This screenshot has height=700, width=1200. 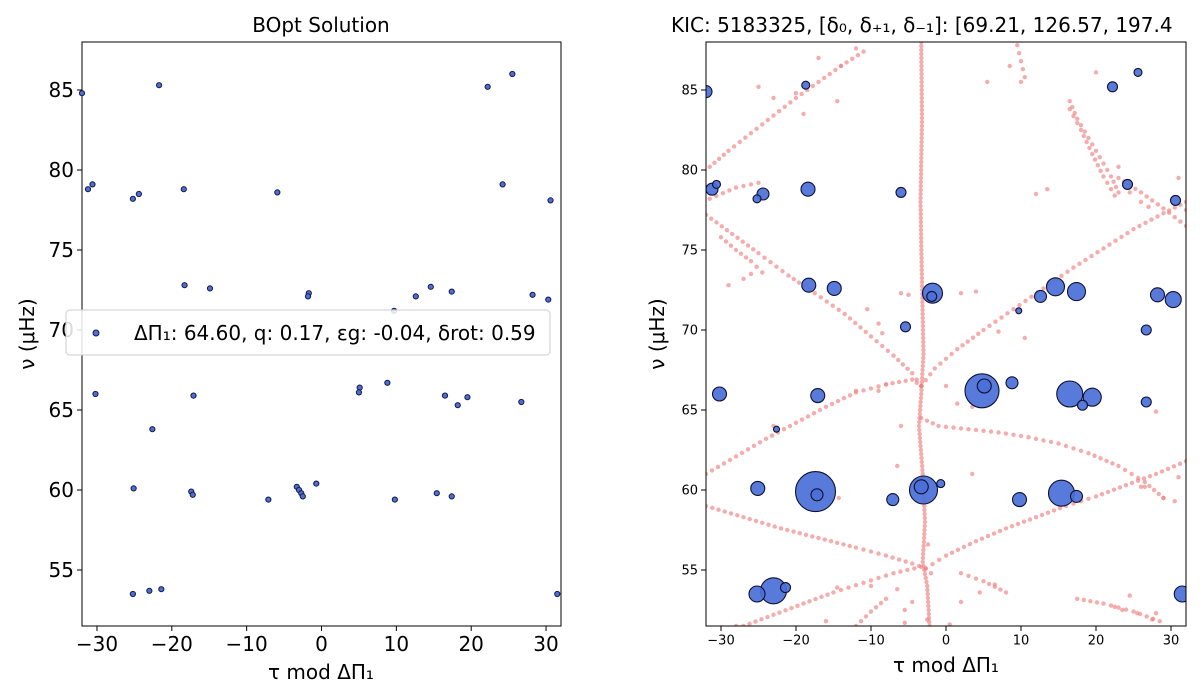 What do you see at coordinates (97, 644) in the screenshot?
I see `left-x-tick-label: −30` at bounding box center [97, 644].